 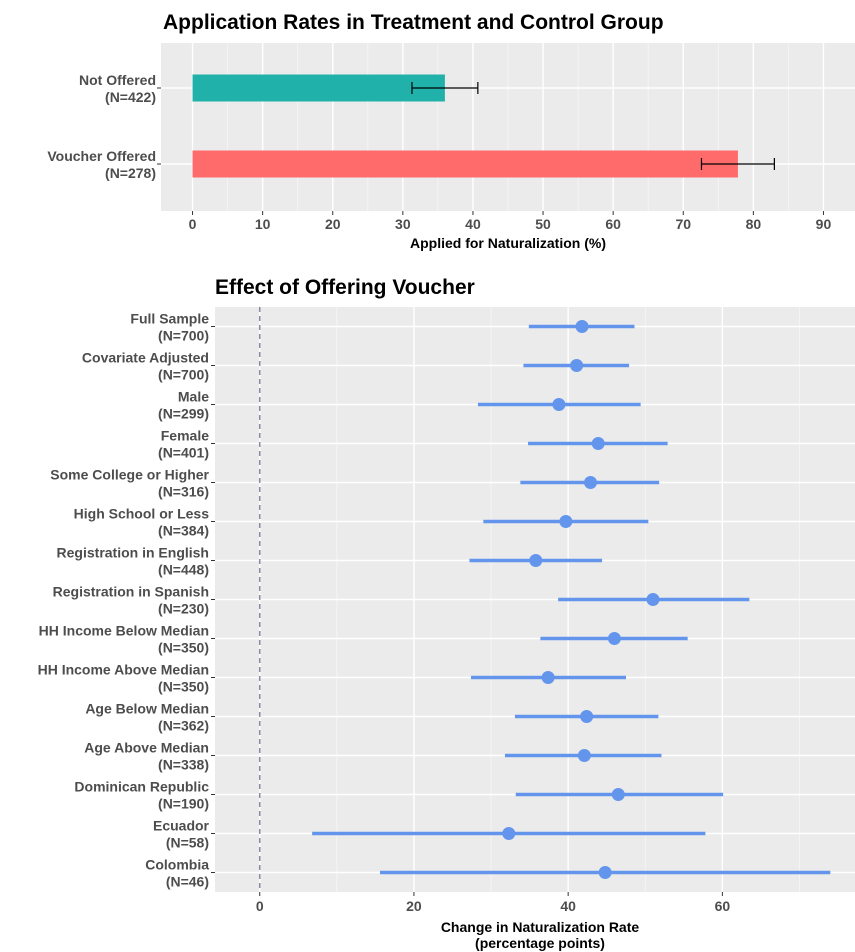 I want to click on chart2-row-label: Registration in English, so click(x=133, y=553).